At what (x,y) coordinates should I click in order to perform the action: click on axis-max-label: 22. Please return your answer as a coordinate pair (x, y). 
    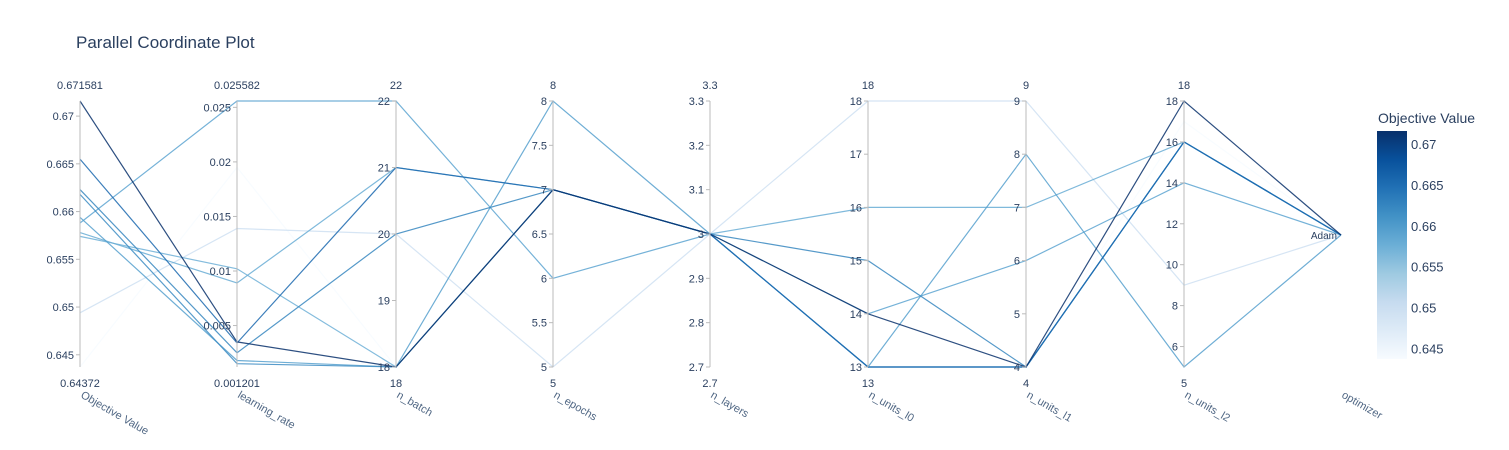
    Looking at the image, I should click on (396, 86).